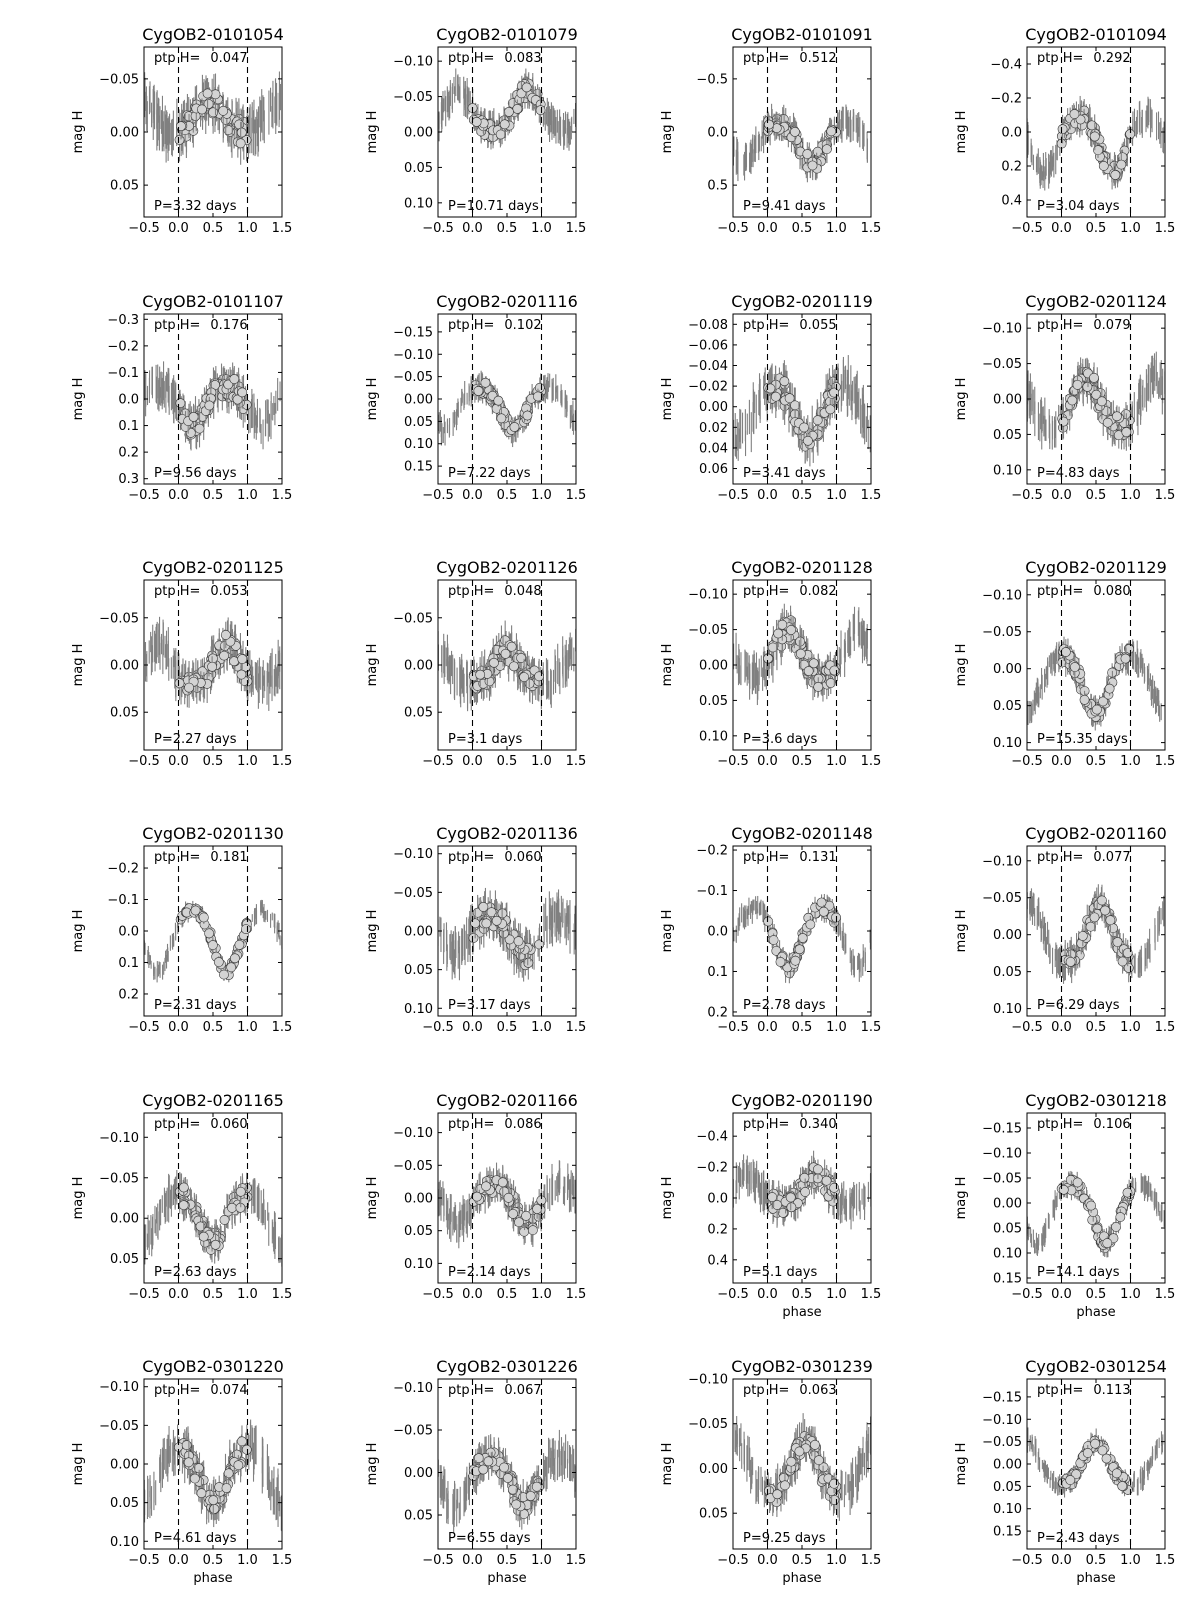 This screenshot has height=1618, width=1200. I want to click on period-annotation: P=2.27 days, so click(195, 739).